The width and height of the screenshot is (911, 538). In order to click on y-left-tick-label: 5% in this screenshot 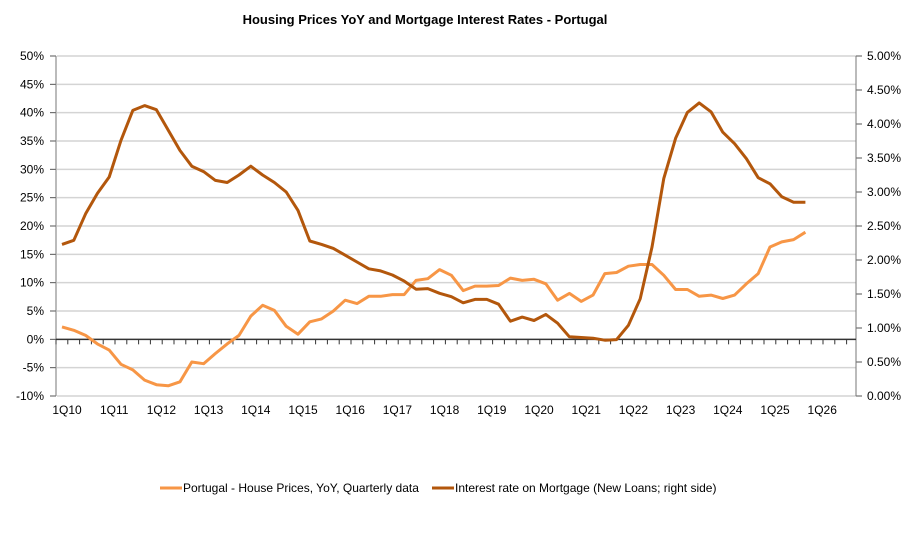, I will do `click(36, 311)`.